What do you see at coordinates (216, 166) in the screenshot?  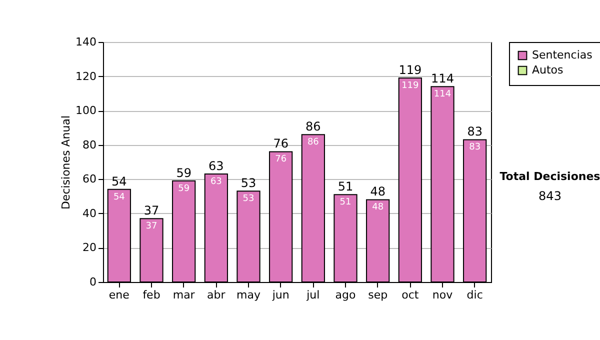 I see `total-label: 63` at bounding box center [216, 166].